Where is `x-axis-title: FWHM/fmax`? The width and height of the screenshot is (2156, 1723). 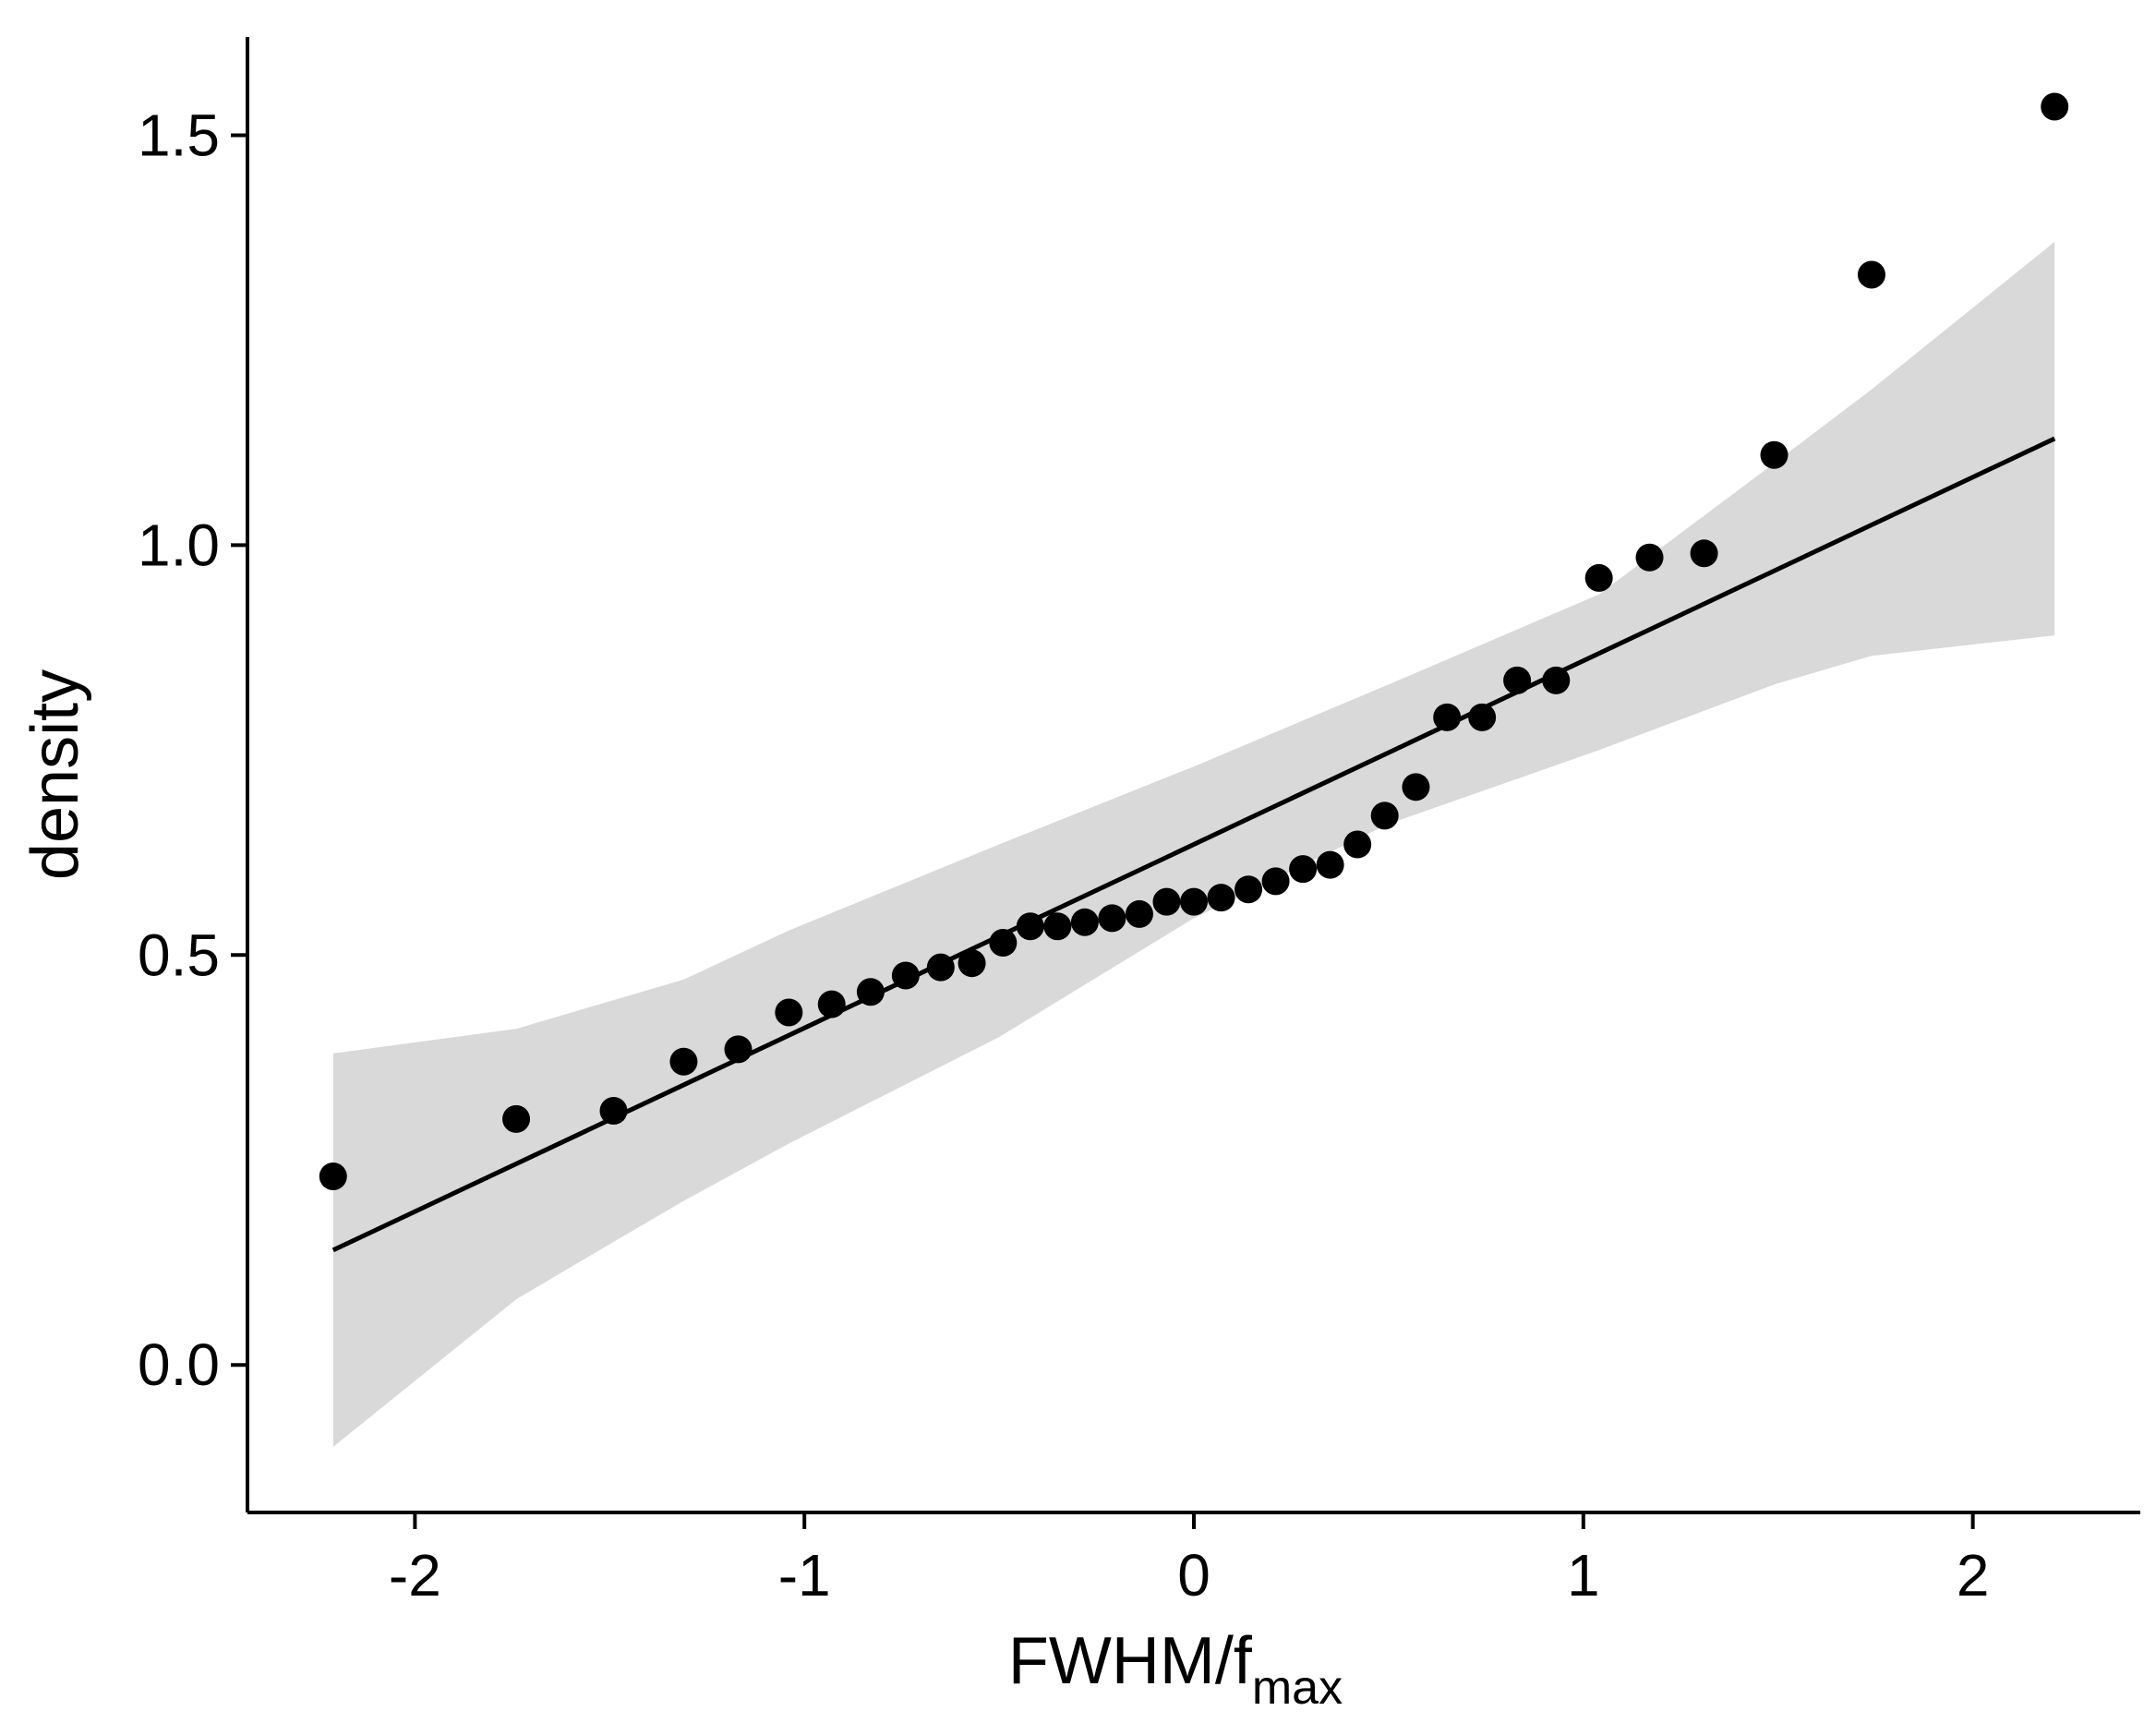 x-axis-title: FWHM/fmax is located at coordinates (1175, 1670).